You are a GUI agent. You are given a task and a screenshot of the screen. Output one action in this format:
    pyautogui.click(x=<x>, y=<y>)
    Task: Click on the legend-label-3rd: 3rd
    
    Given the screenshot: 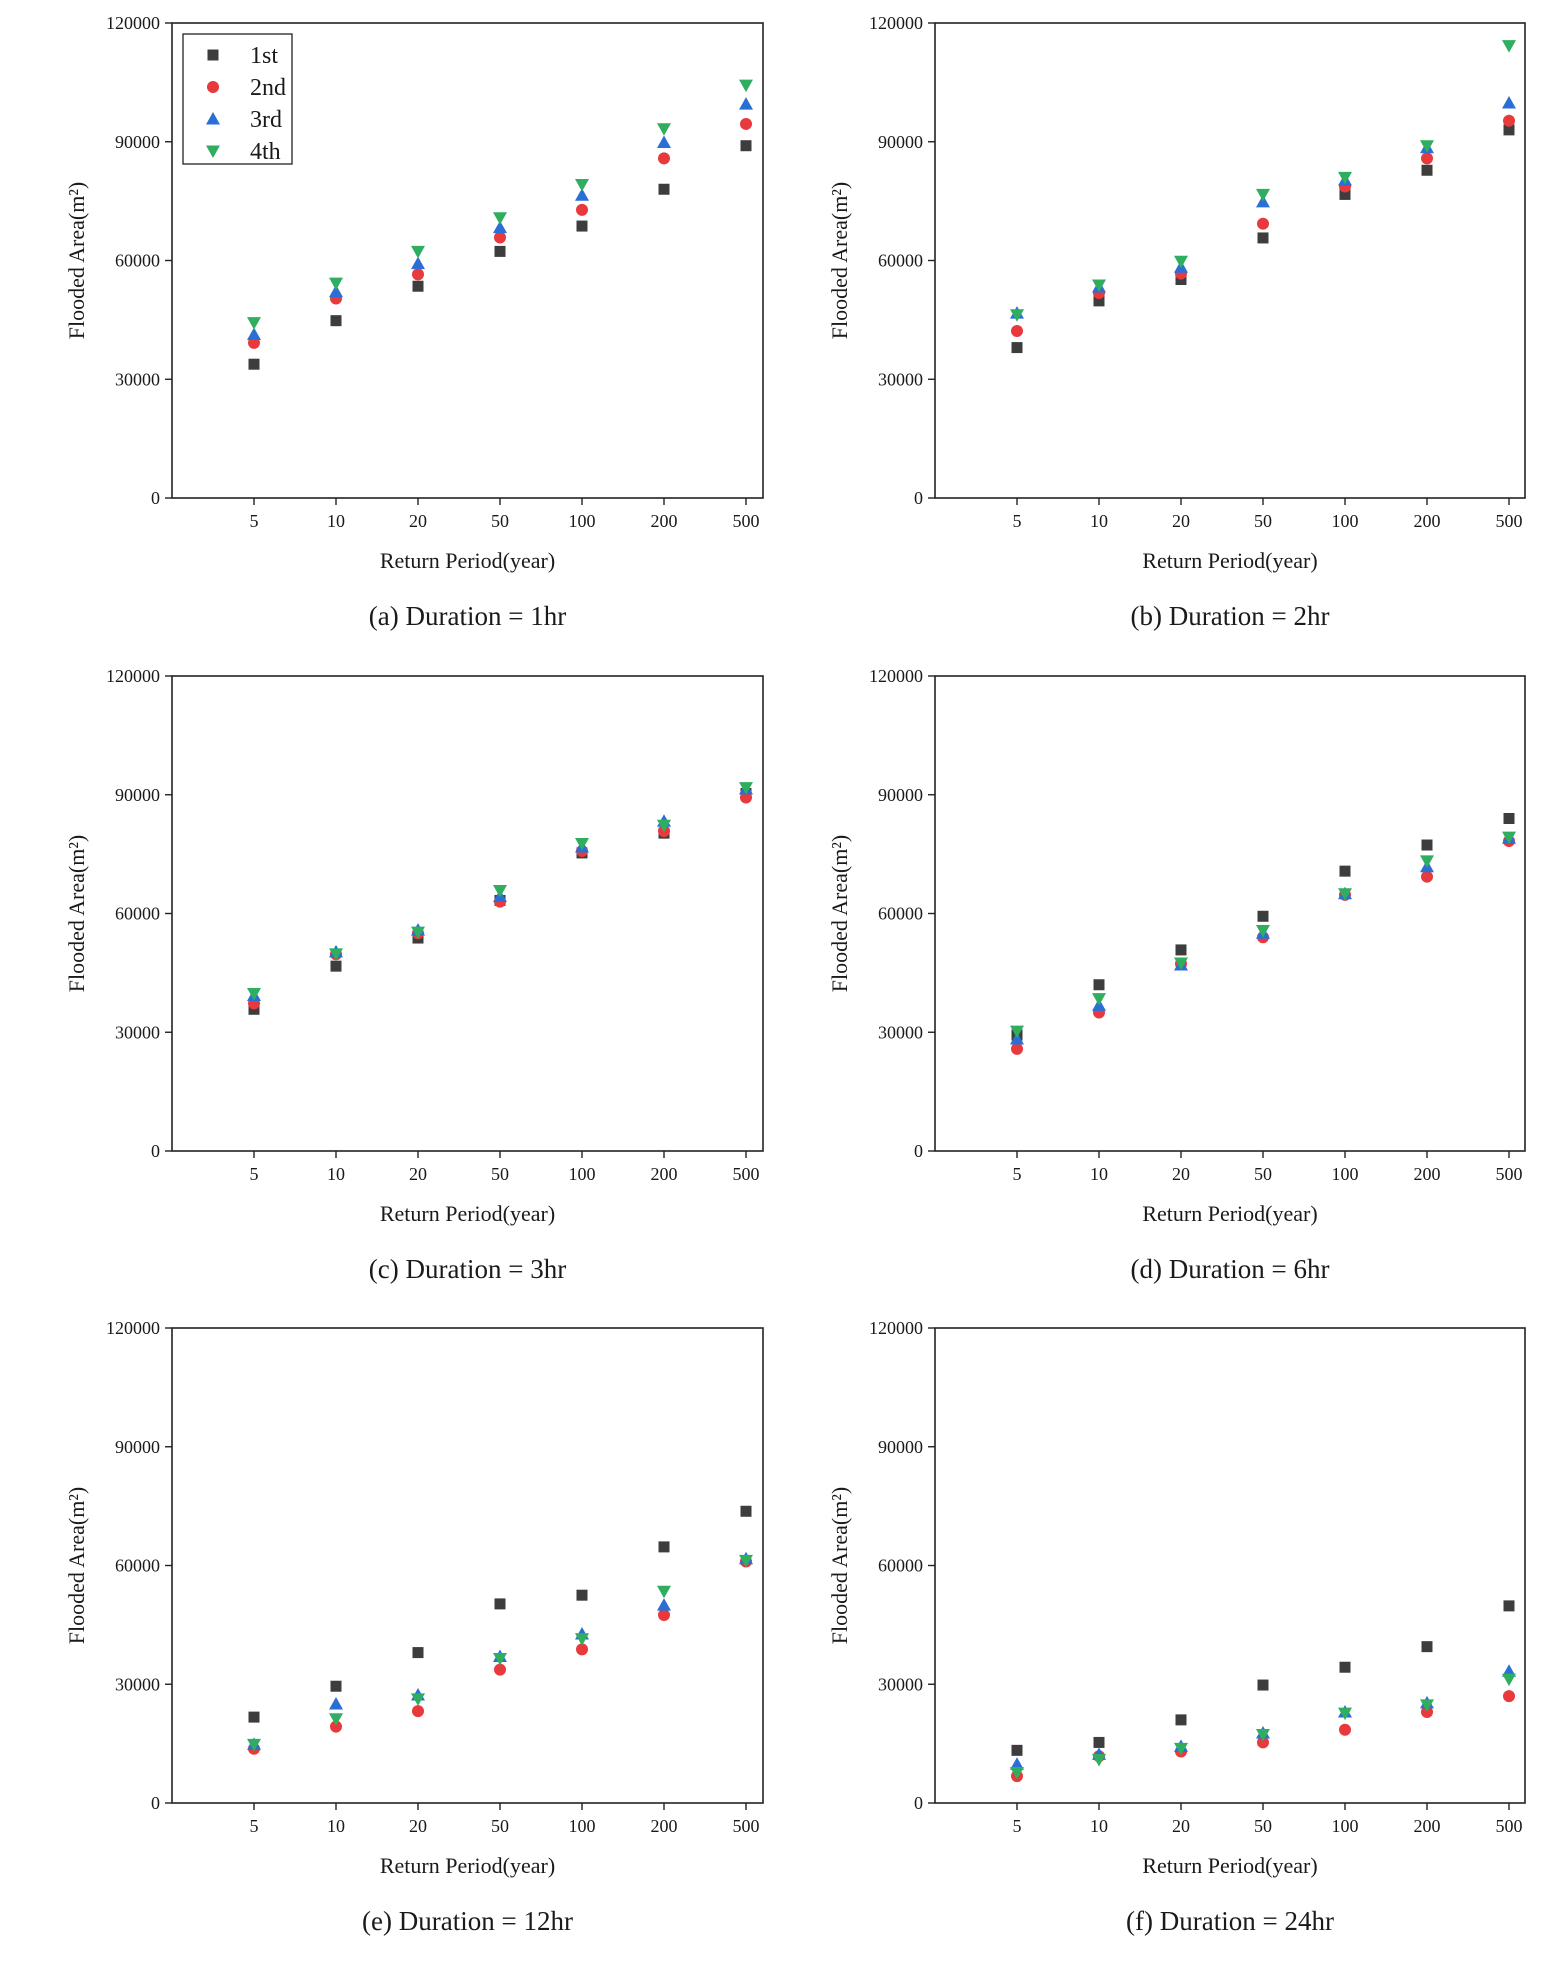 What is the action you would take?
    pyautogui.click(x=266, y=120)
    